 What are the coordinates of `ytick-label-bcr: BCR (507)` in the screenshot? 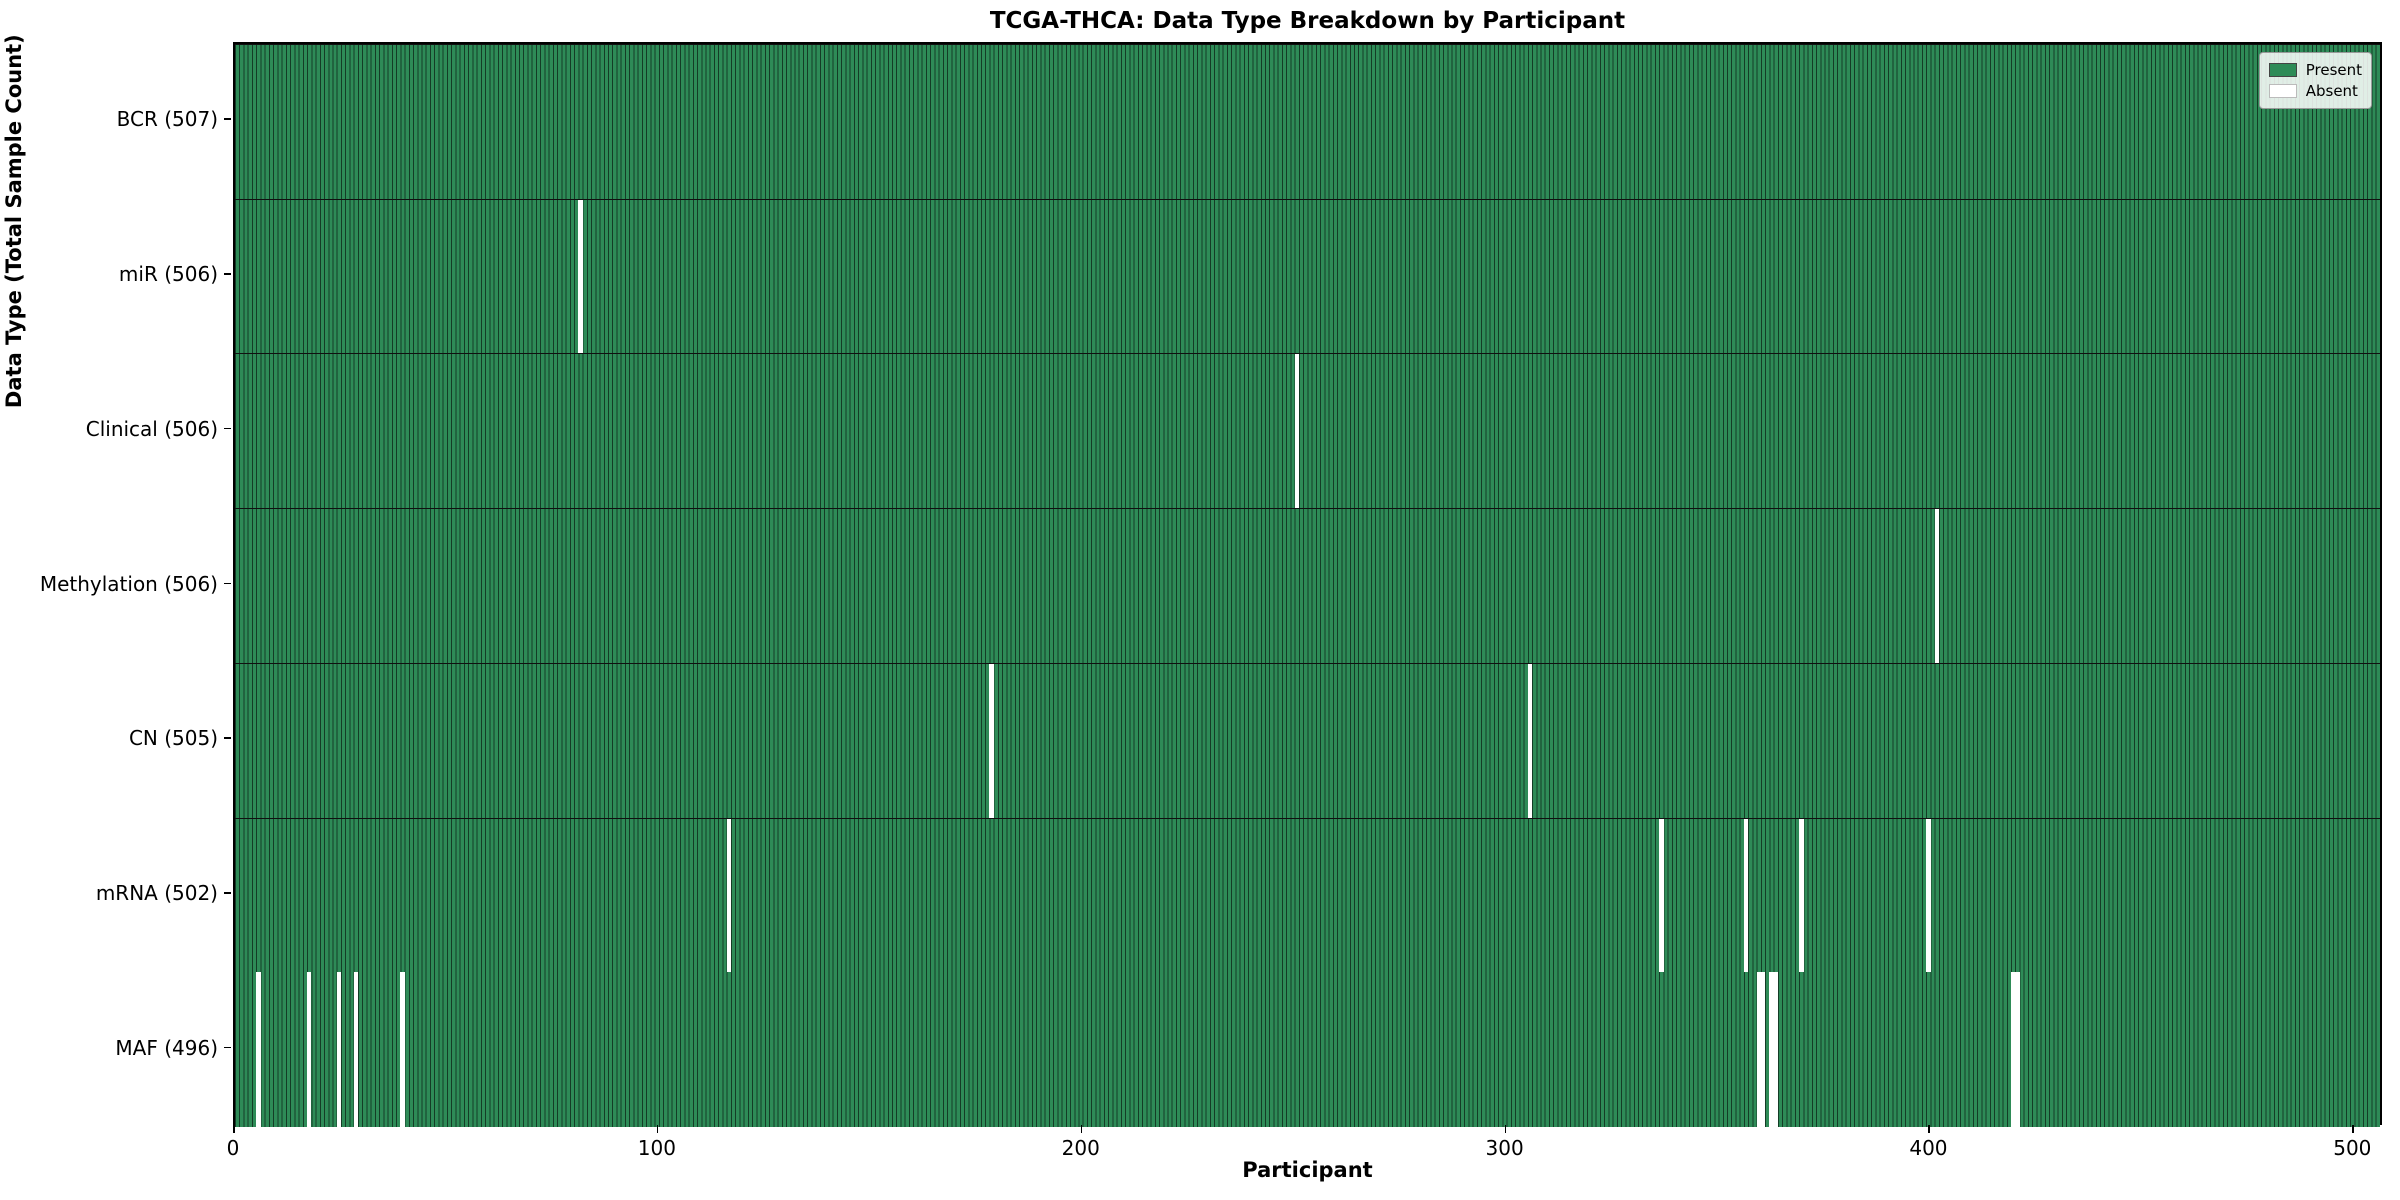 It's located at (167, 119).